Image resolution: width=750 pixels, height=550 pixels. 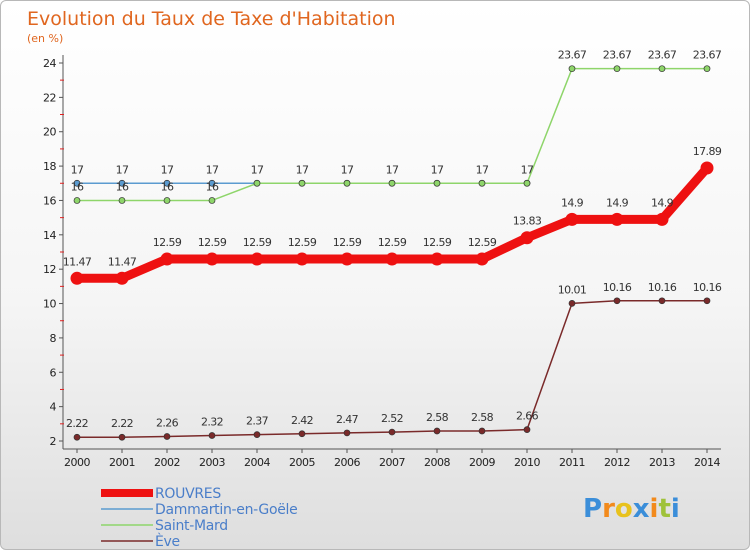 What do you see at coordinates (49, 63) in the screenshot?
I see `y-tick-label: 24` at bounding box center [49, 63].